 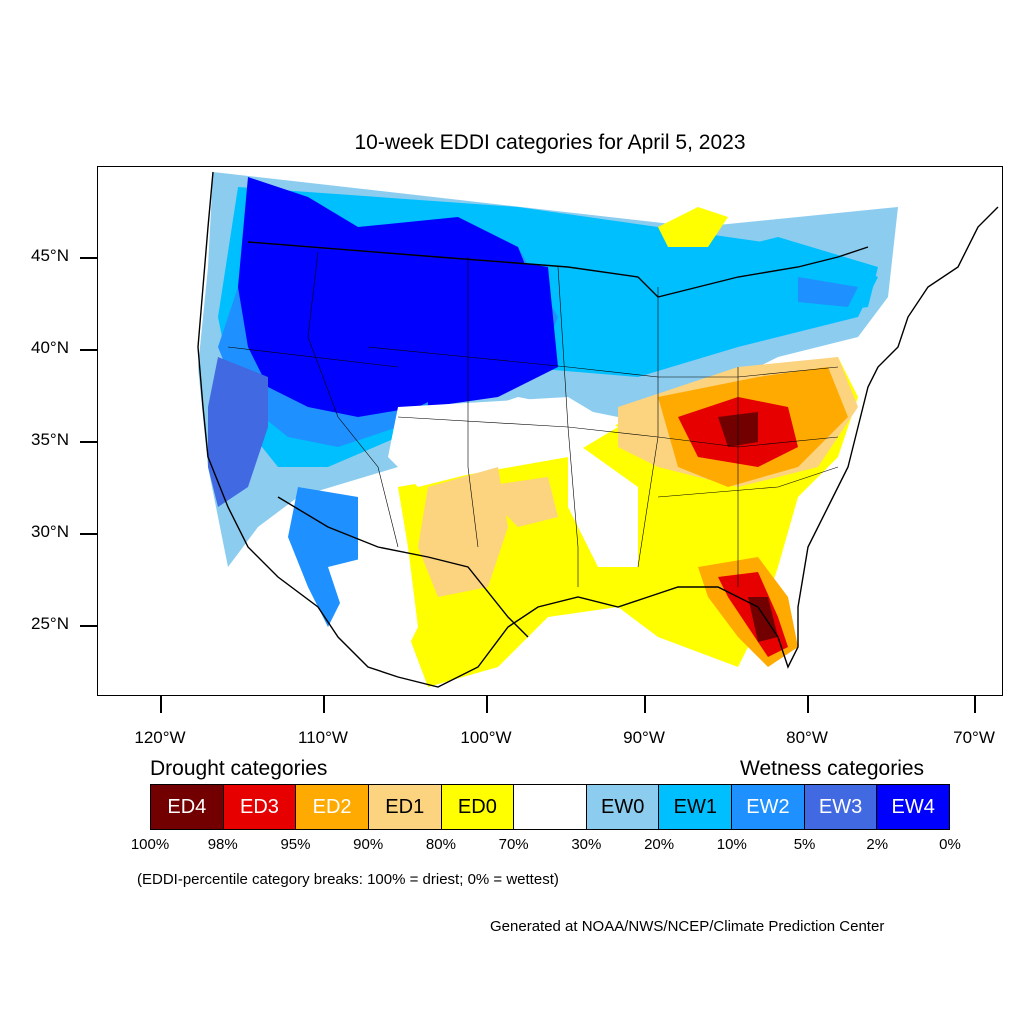 I want to click on percentile-break-label: 2%, so click(x=877, y=844).